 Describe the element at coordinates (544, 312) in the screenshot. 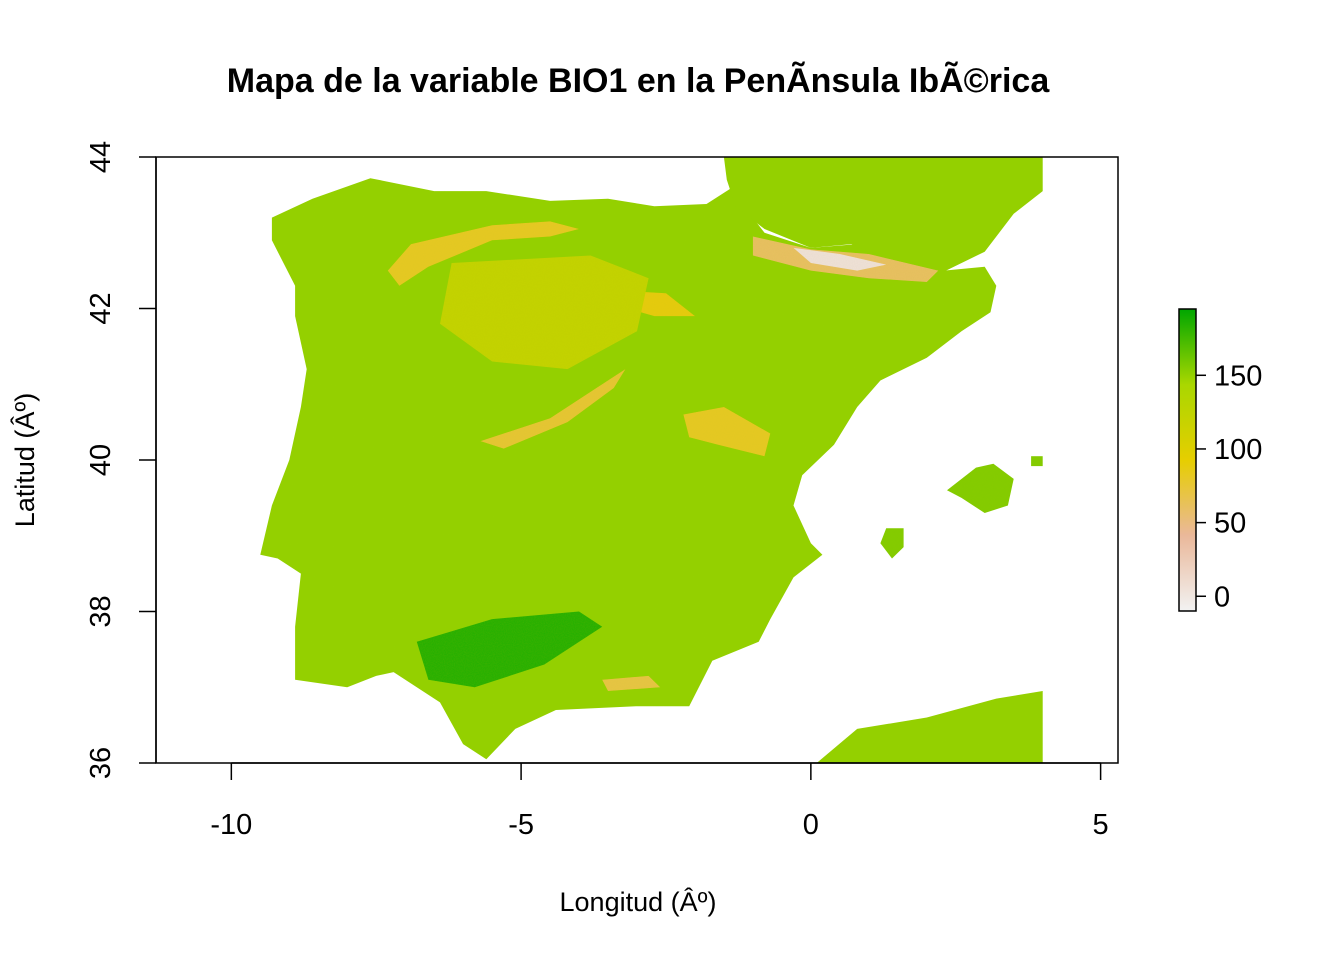

I see `region-meseta-north` at that location.